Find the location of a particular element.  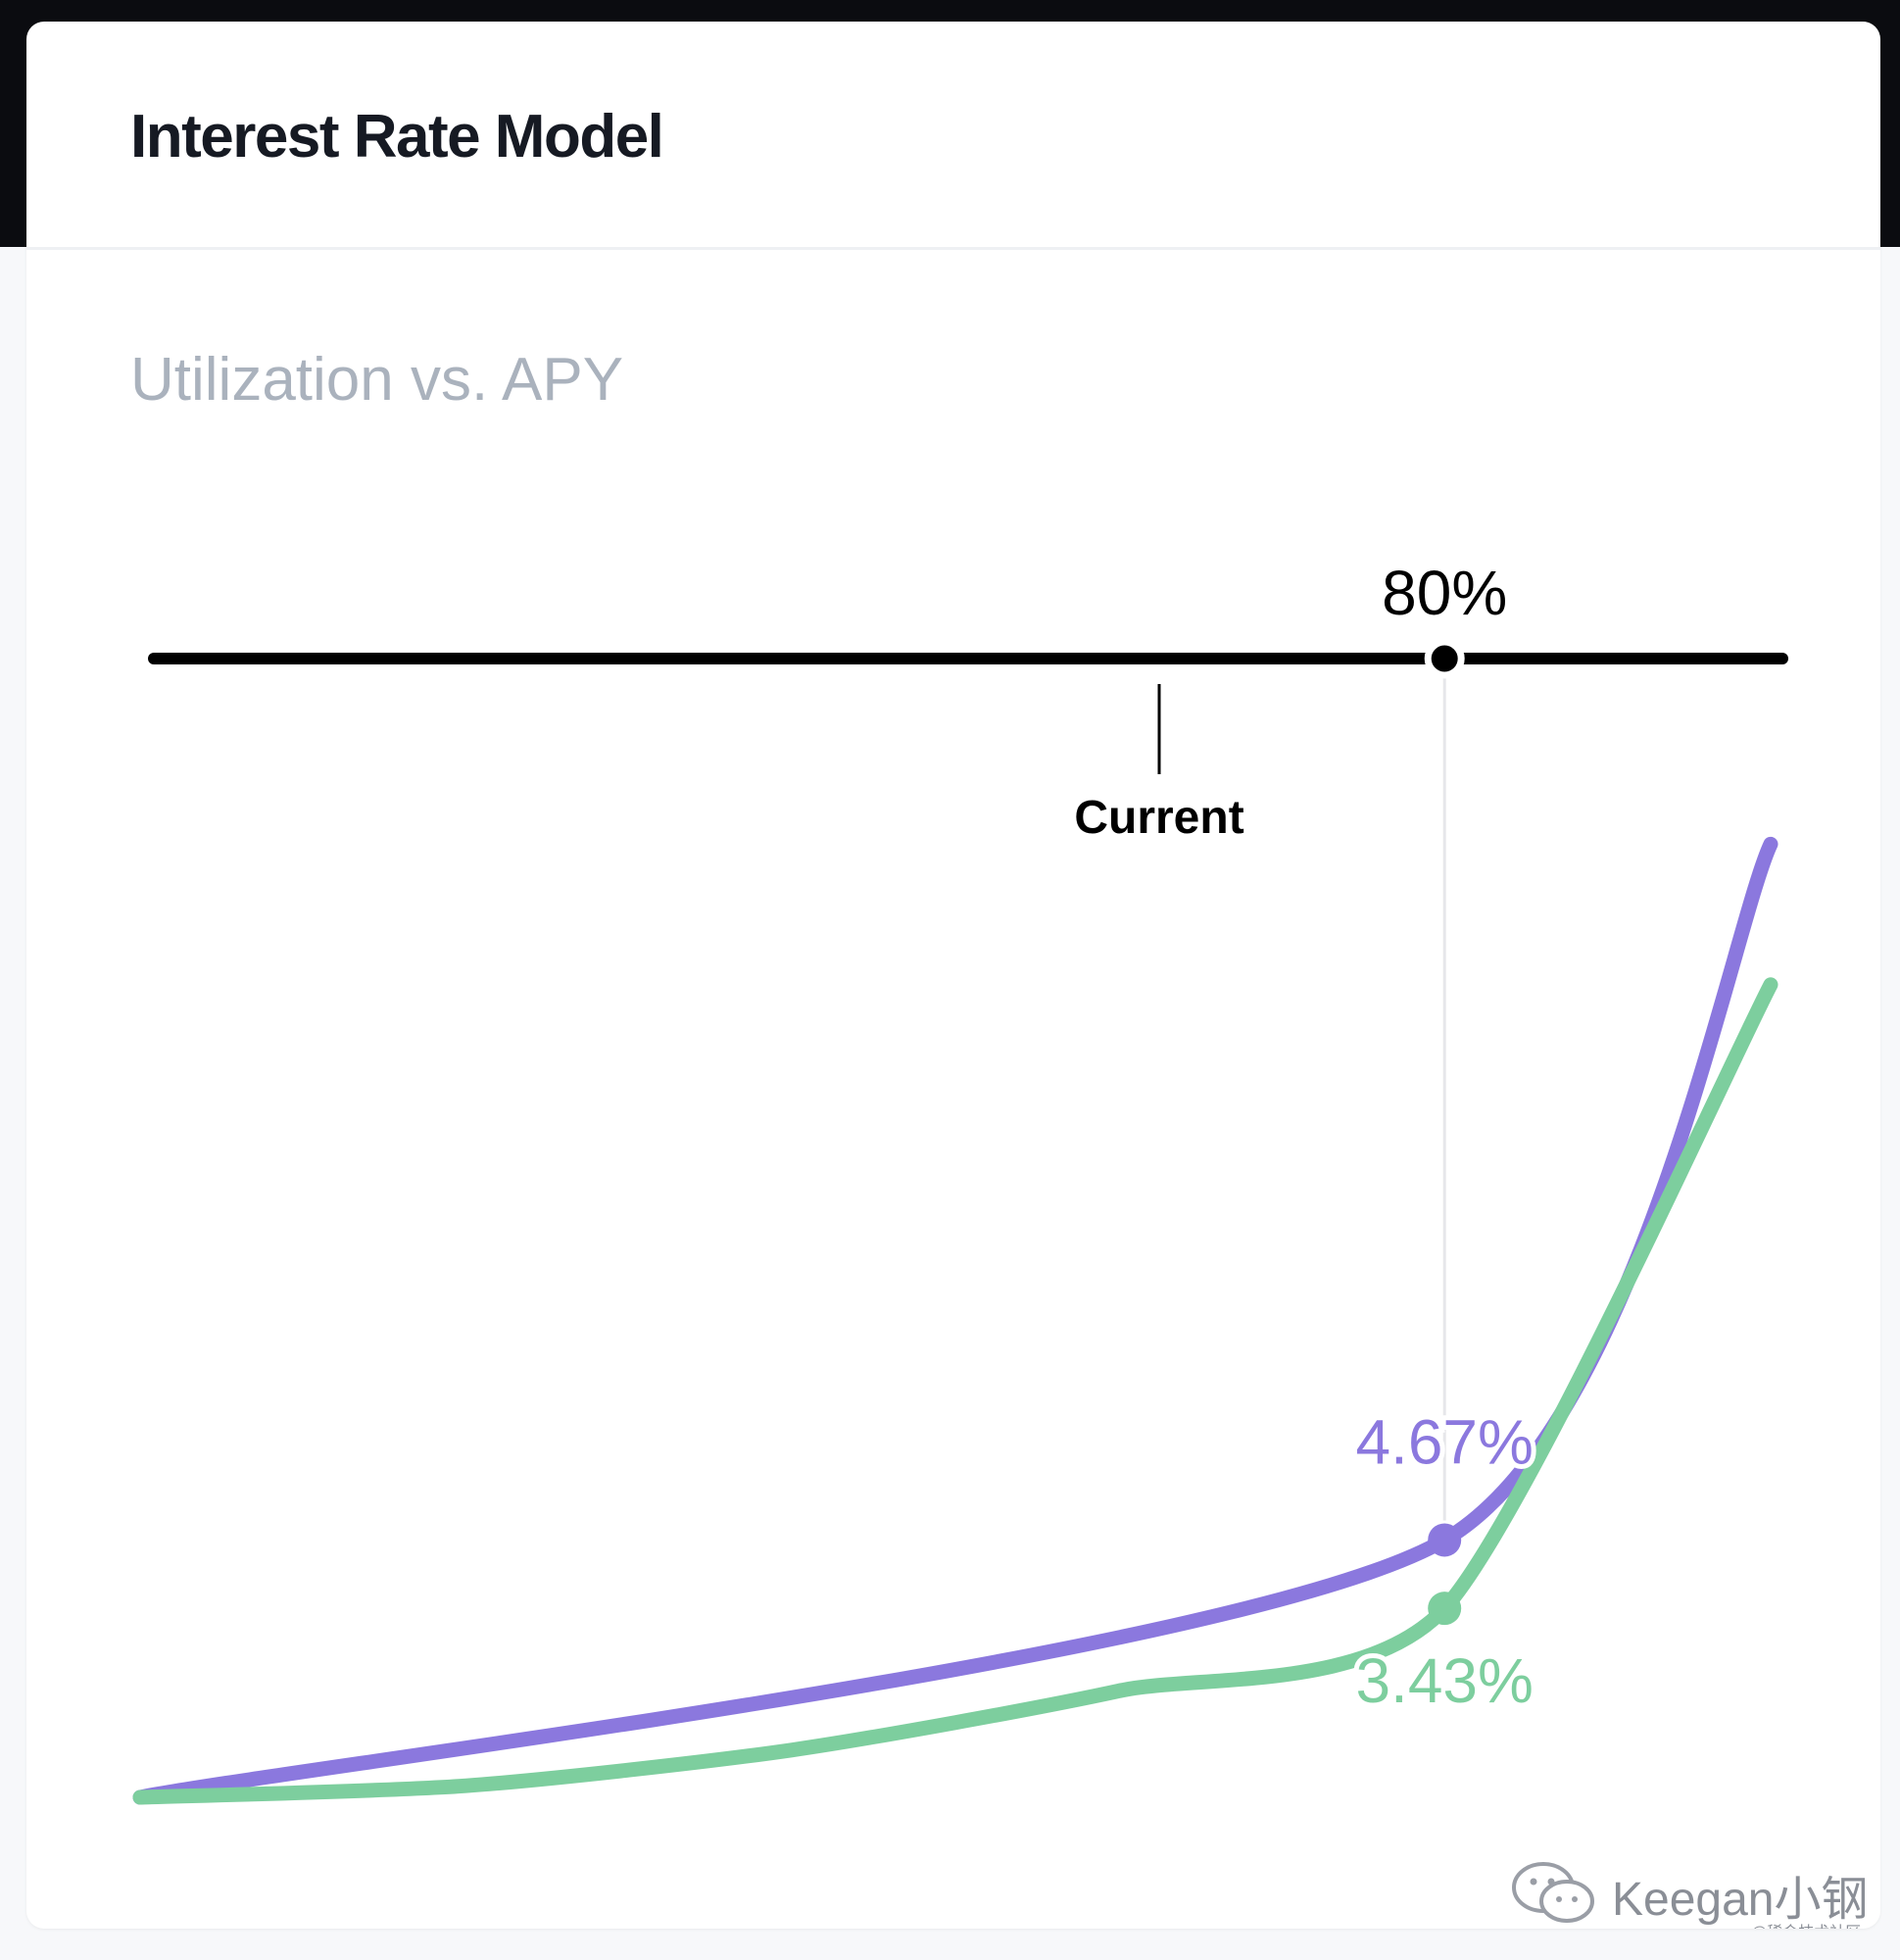

marker-layer: 4.67% 3.43% is located at coordinates (1443, 1561).